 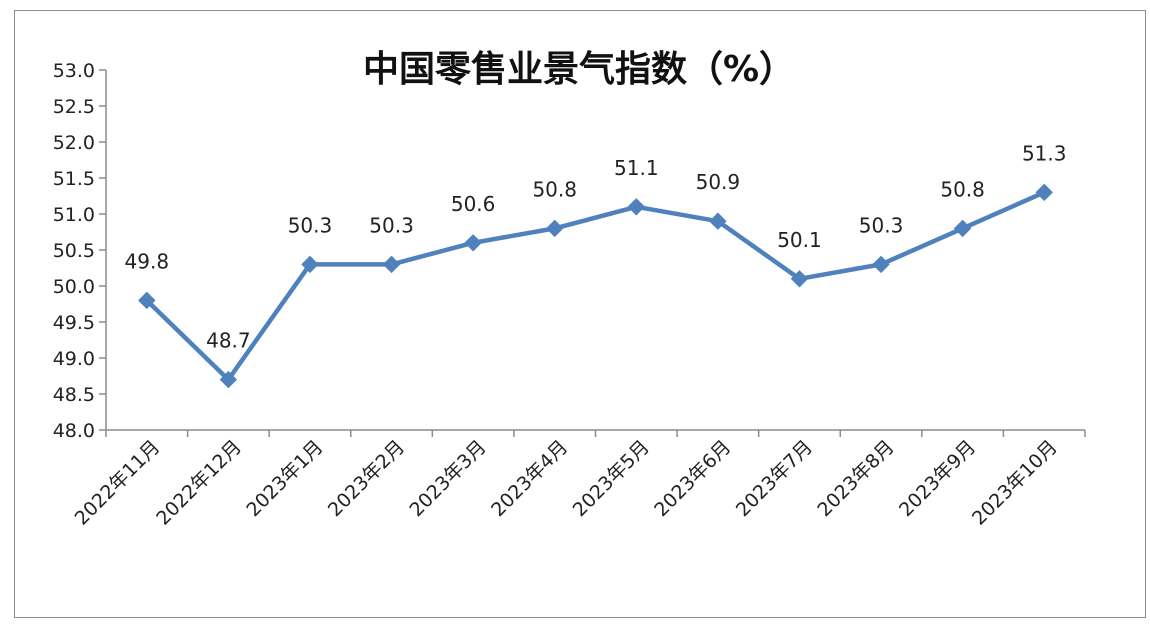 I want to click on x-tick-label: 2023年8月, so click(x=855, y=478).